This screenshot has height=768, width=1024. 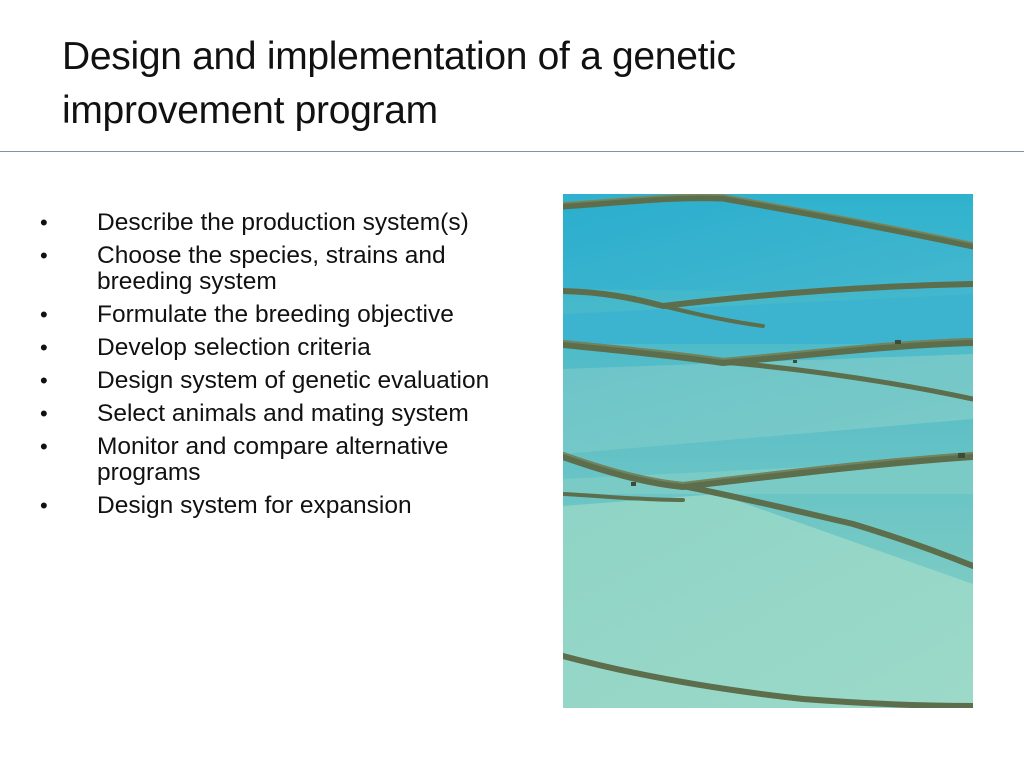 I want to click on bullet-text: Select animals and mating system, so click(x=283, y=413).